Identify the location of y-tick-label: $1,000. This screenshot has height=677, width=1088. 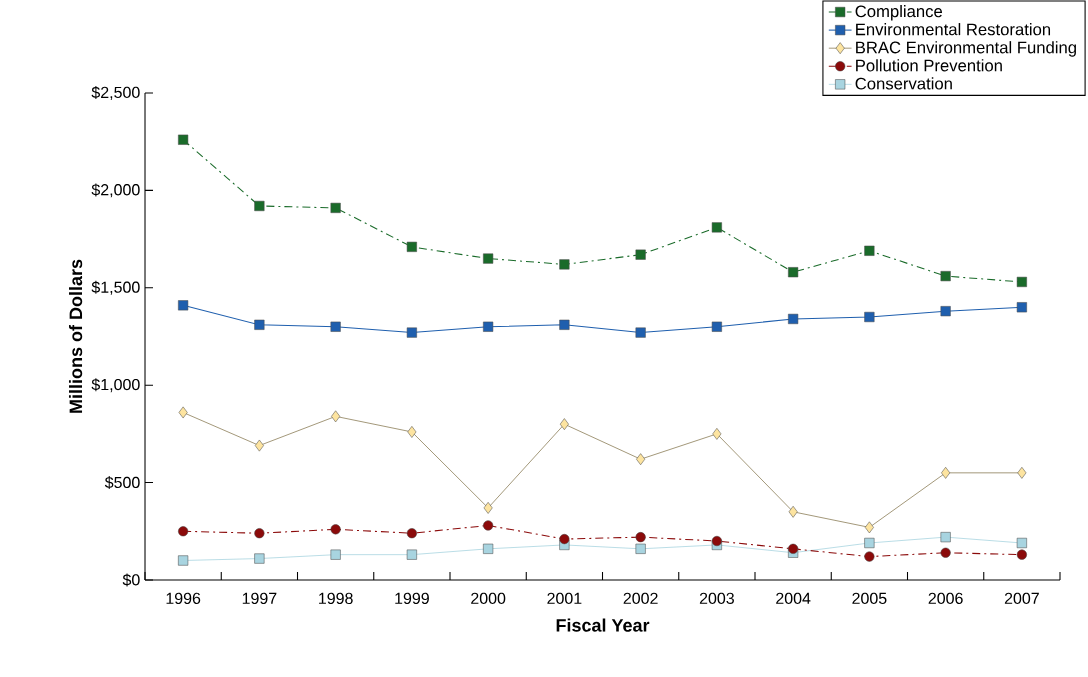
(115, 385).